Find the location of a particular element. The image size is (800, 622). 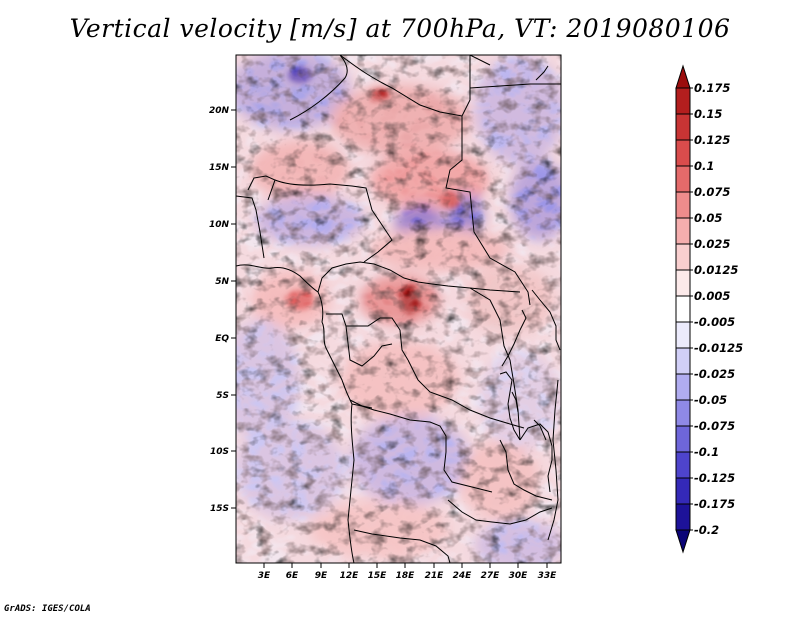

lon-tick-label: 21E is located at coordinates (435, 576).